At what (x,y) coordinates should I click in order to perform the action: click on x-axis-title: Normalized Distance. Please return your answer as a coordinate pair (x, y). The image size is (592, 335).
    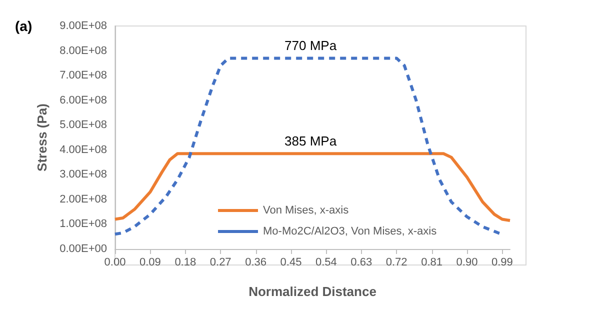
    Looking at the image, I should click on (312, 291).